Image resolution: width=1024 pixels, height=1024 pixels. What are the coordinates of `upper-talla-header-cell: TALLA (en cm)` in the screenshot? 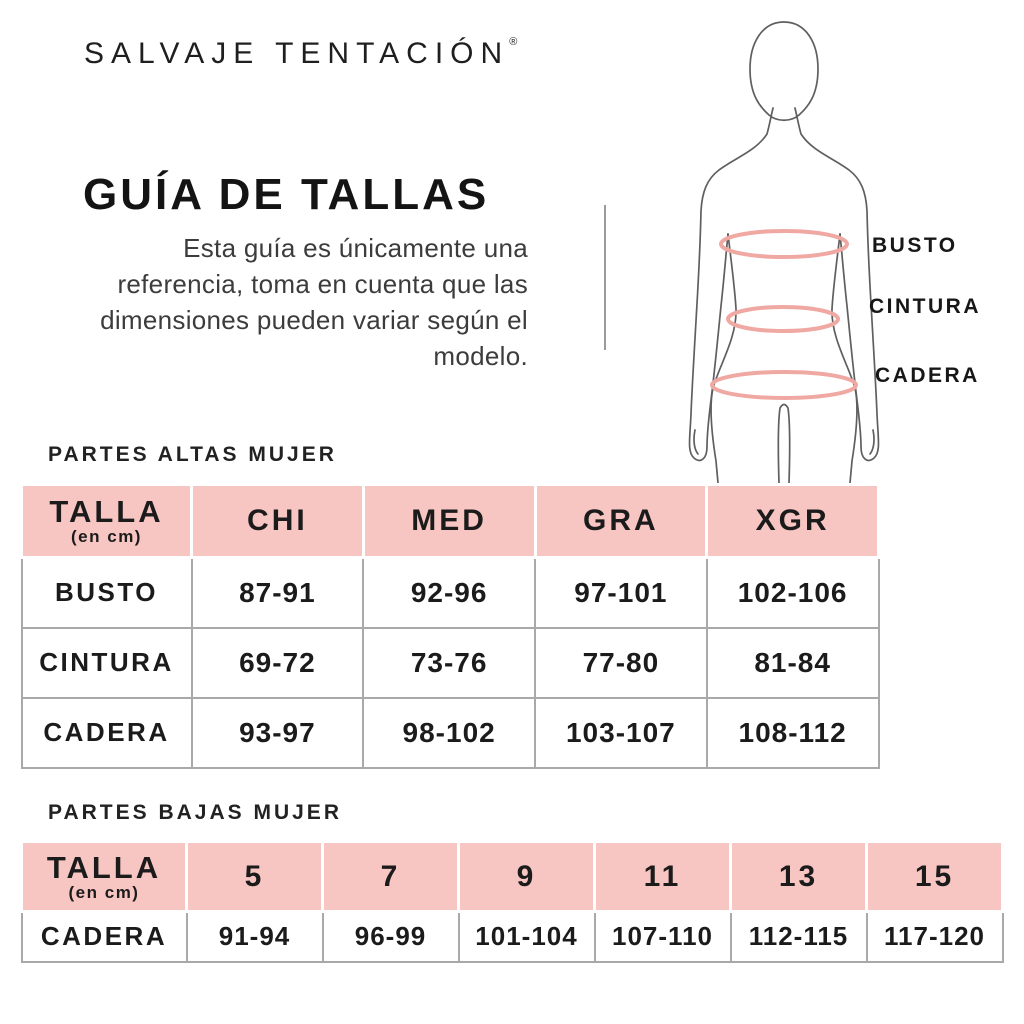 It's located at (106, 521).